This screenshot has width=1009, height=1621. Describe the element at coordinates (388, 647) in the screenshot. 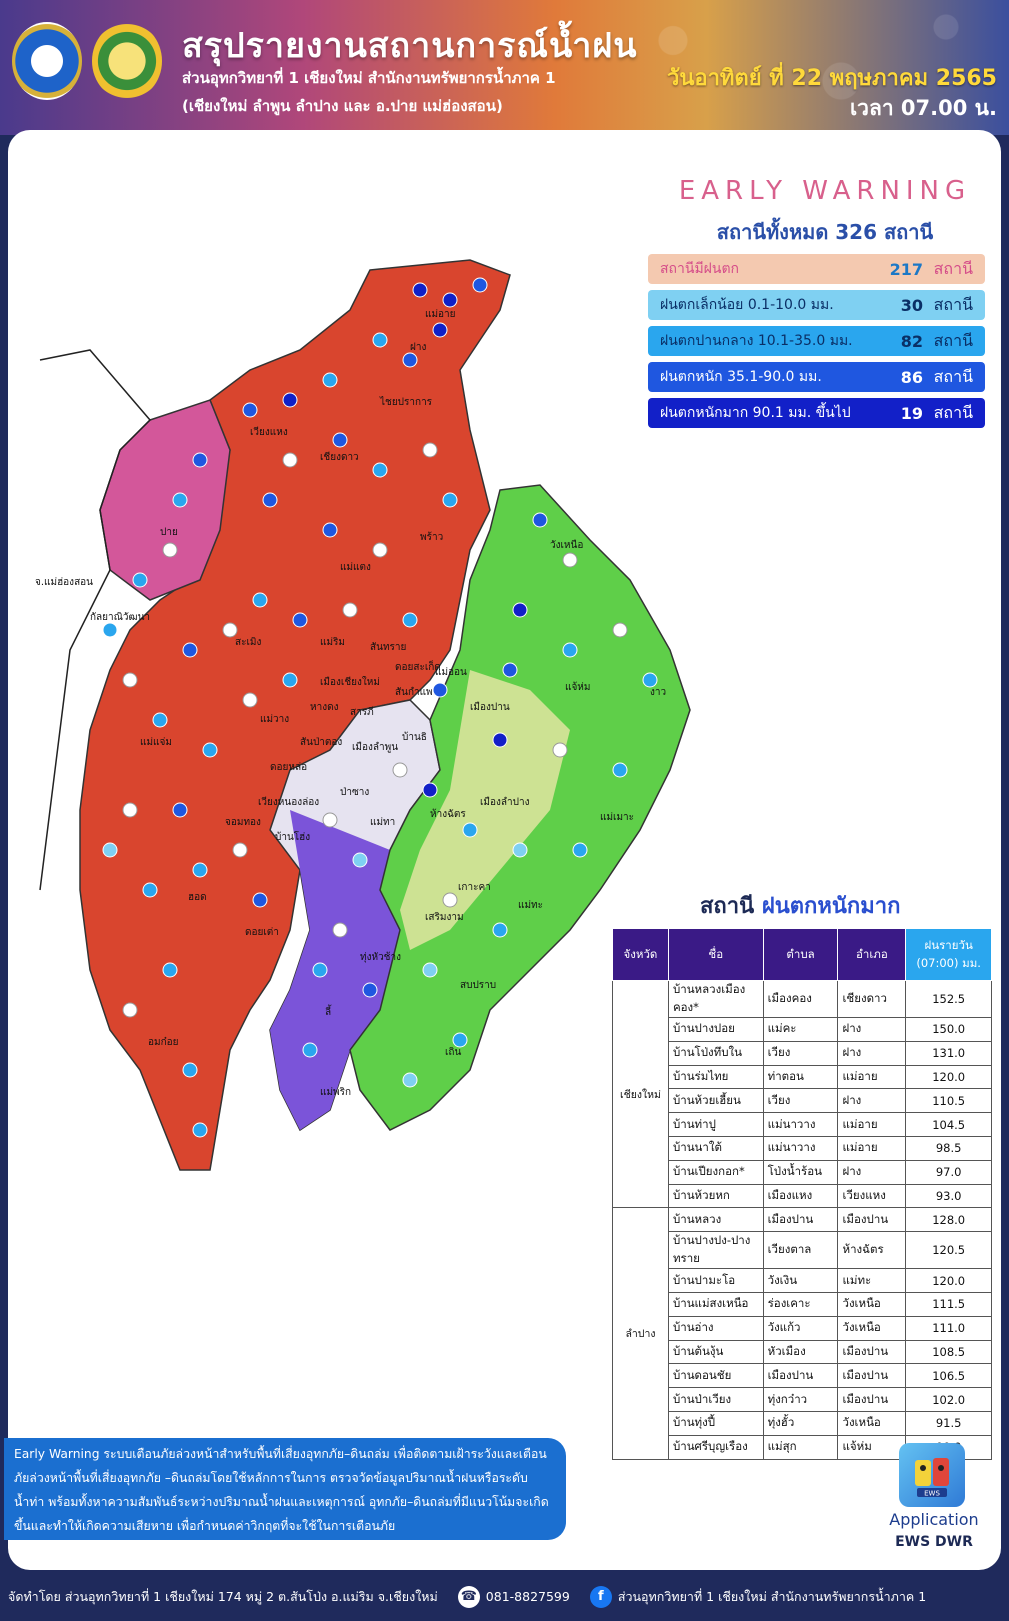

I see `map-label: สันทราย` at that location.